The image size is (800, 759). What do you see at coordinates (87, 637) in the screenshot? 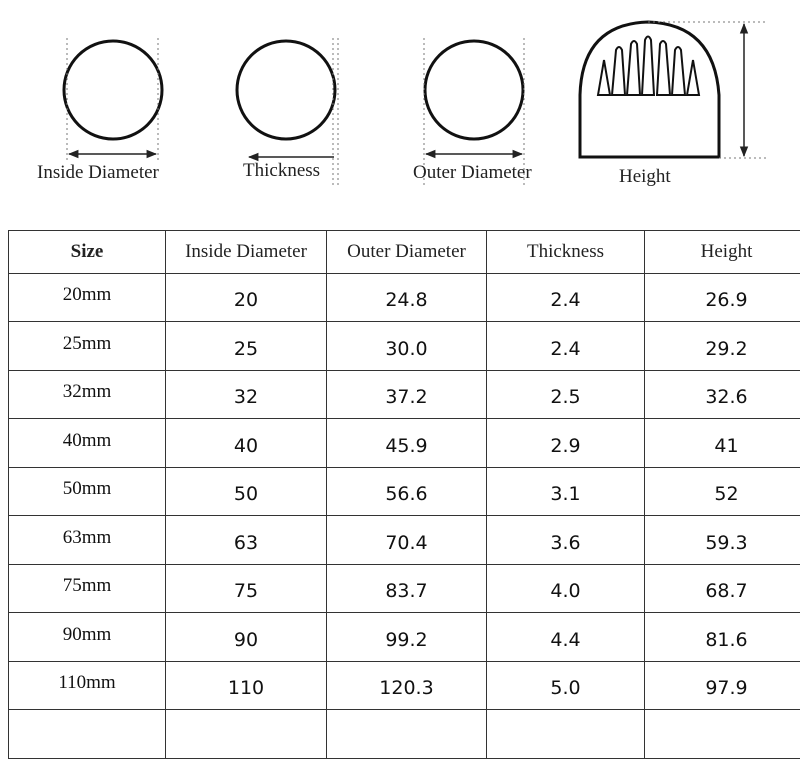
I see `size-cell: 90mm` at bounding box center [87, 637].